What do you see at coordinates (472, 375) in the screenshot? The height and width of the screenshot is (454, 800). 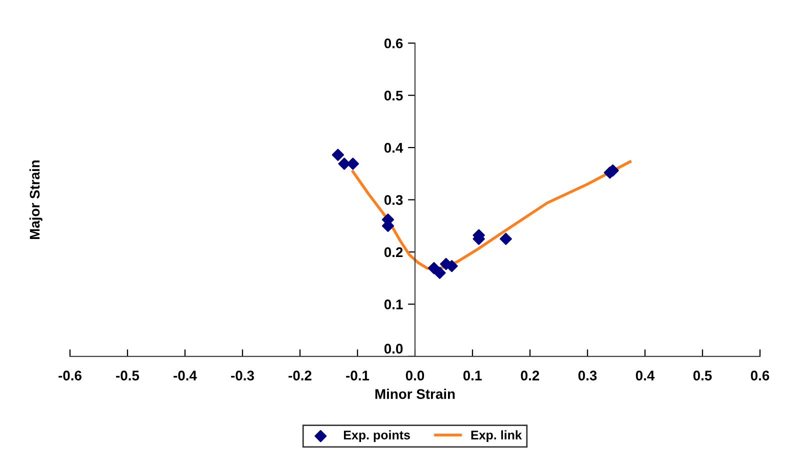 I see `x-tick-label: 0.1` at bounding box center [472, 375].